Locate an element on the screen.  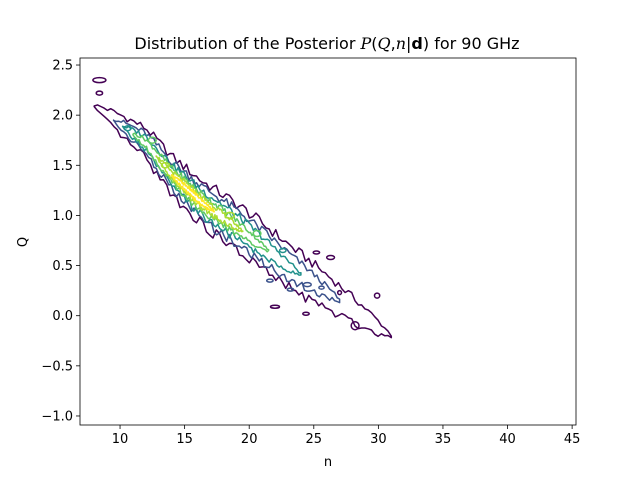
y-axis-ticks: −1.0 −0.5 0.0 0.5 1.0 1.5 2.0 2.5 is located at coordinates (60, 241).